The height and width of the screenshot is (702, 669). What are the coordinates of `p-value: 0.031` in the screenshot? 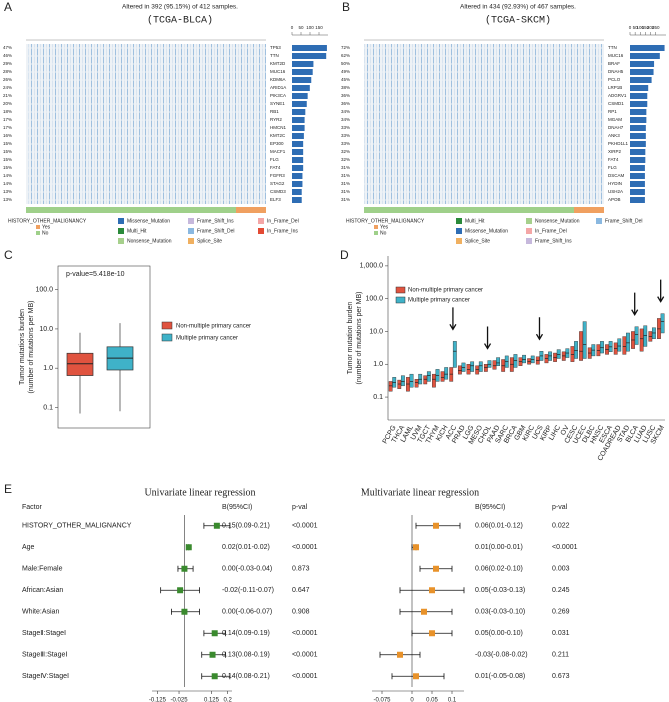 It's located at (561, 633).